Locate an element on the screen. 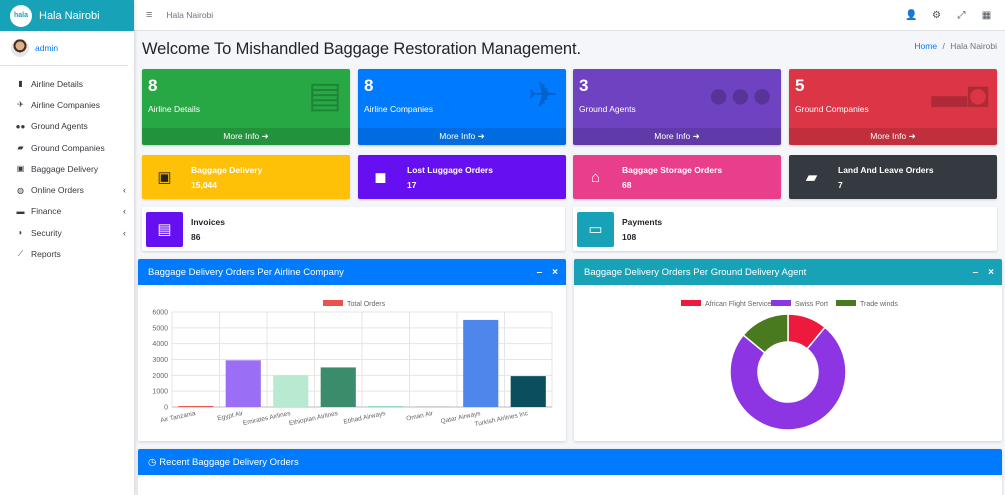 The image size is (1005, 495). sidebar-item-reports: ⟋ Reports is located at coordinates (67, 253).